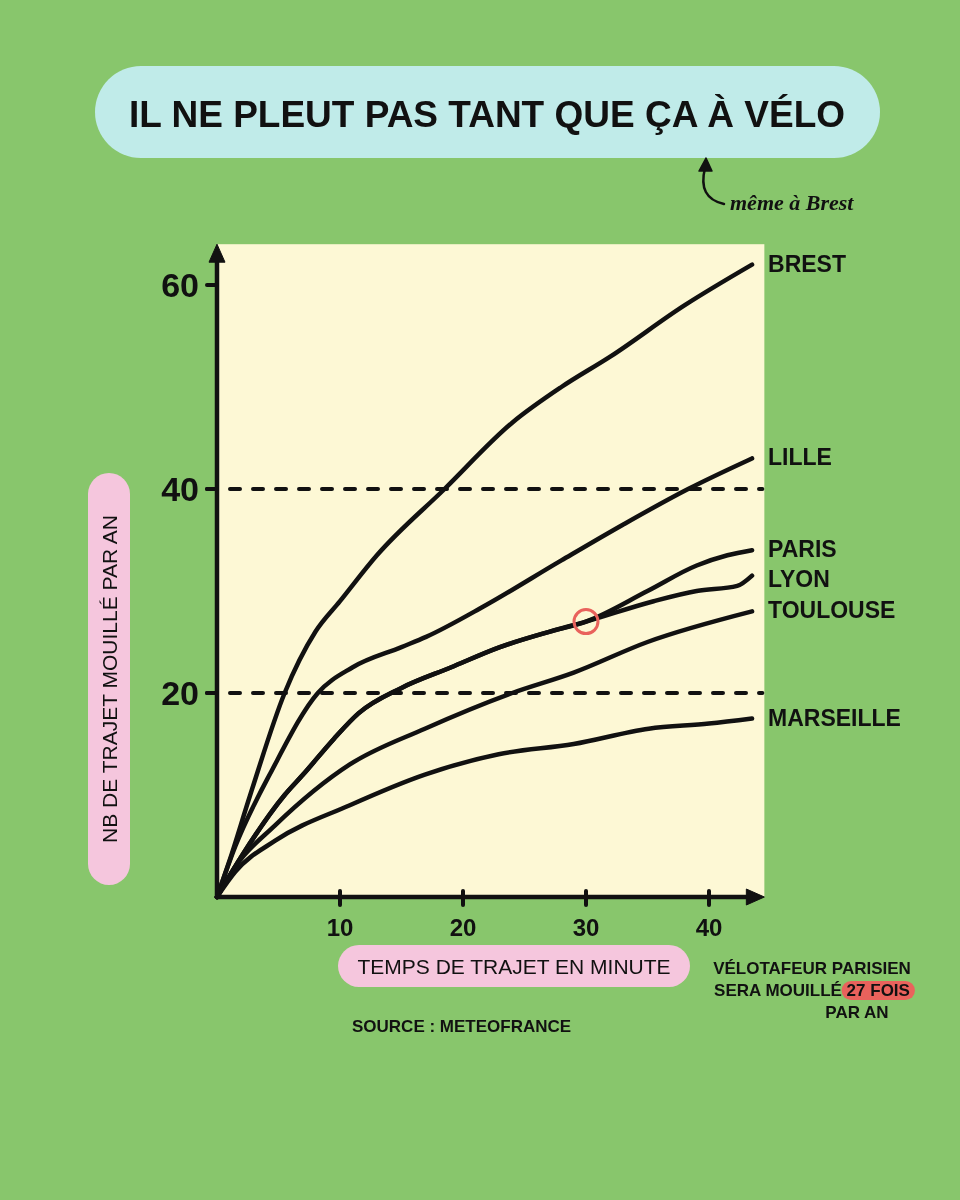 Image resolution: width=960 pixels, height=1200 pixels. What do you see at coordinates (709, 927) in the screenshot?
I see `x-tick-label: 40` at bounding box center [709, 927].